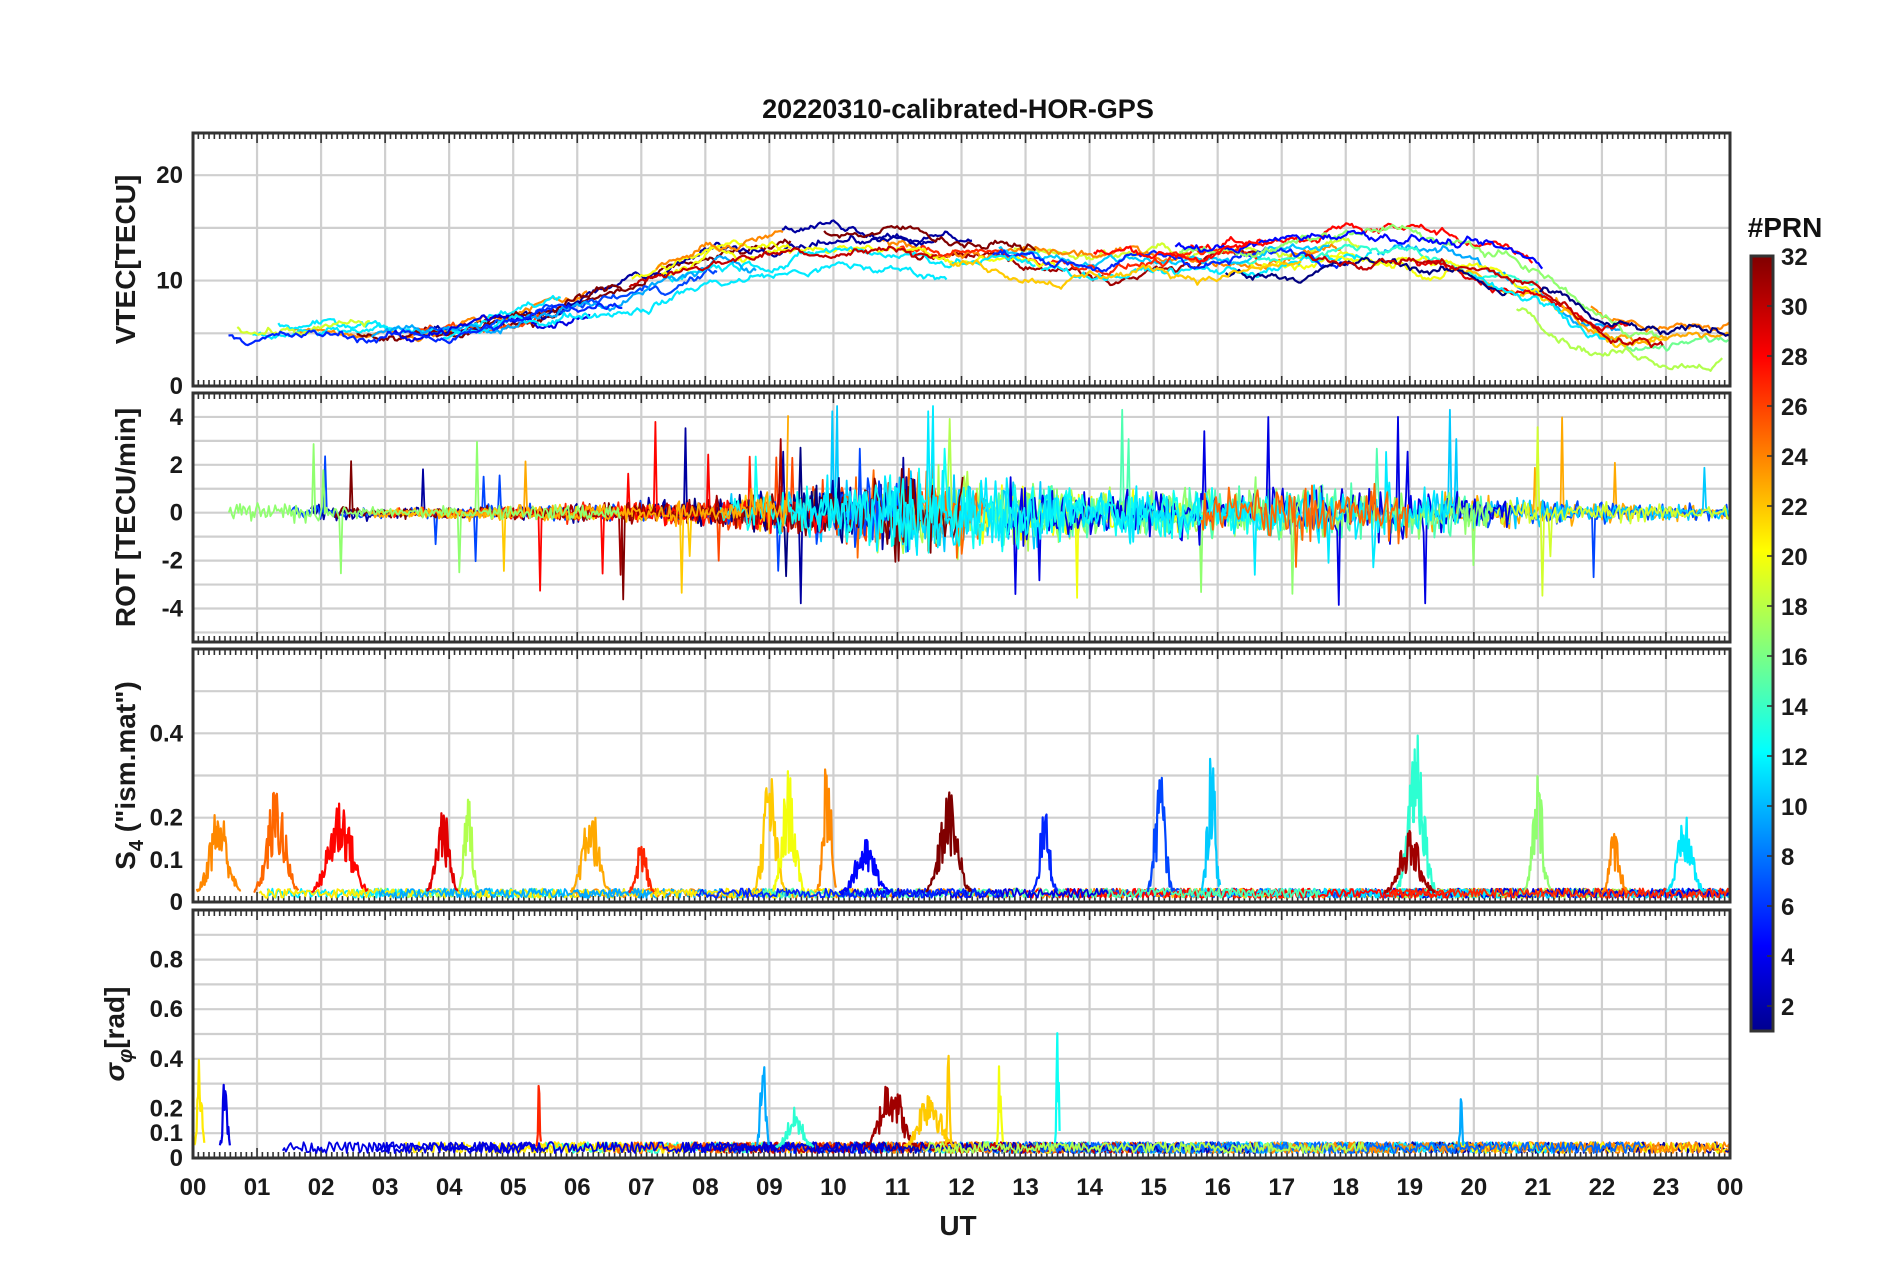  I want to click on s4-ylabel-sub: 4, so click(137, 845).